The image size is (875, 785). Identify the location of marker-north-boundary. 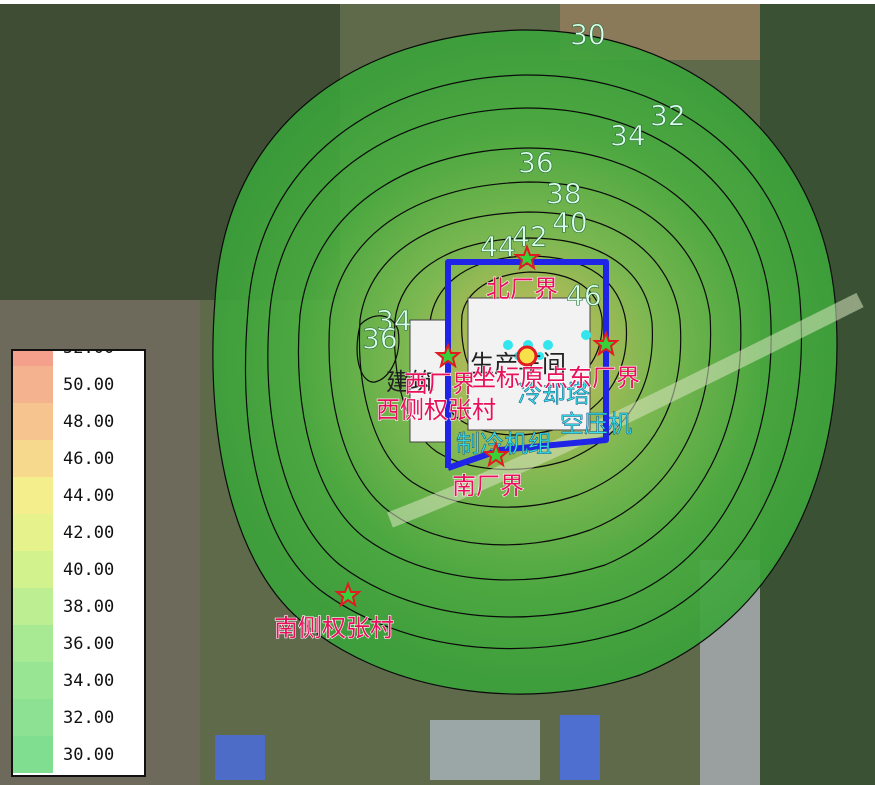
(527, 257).